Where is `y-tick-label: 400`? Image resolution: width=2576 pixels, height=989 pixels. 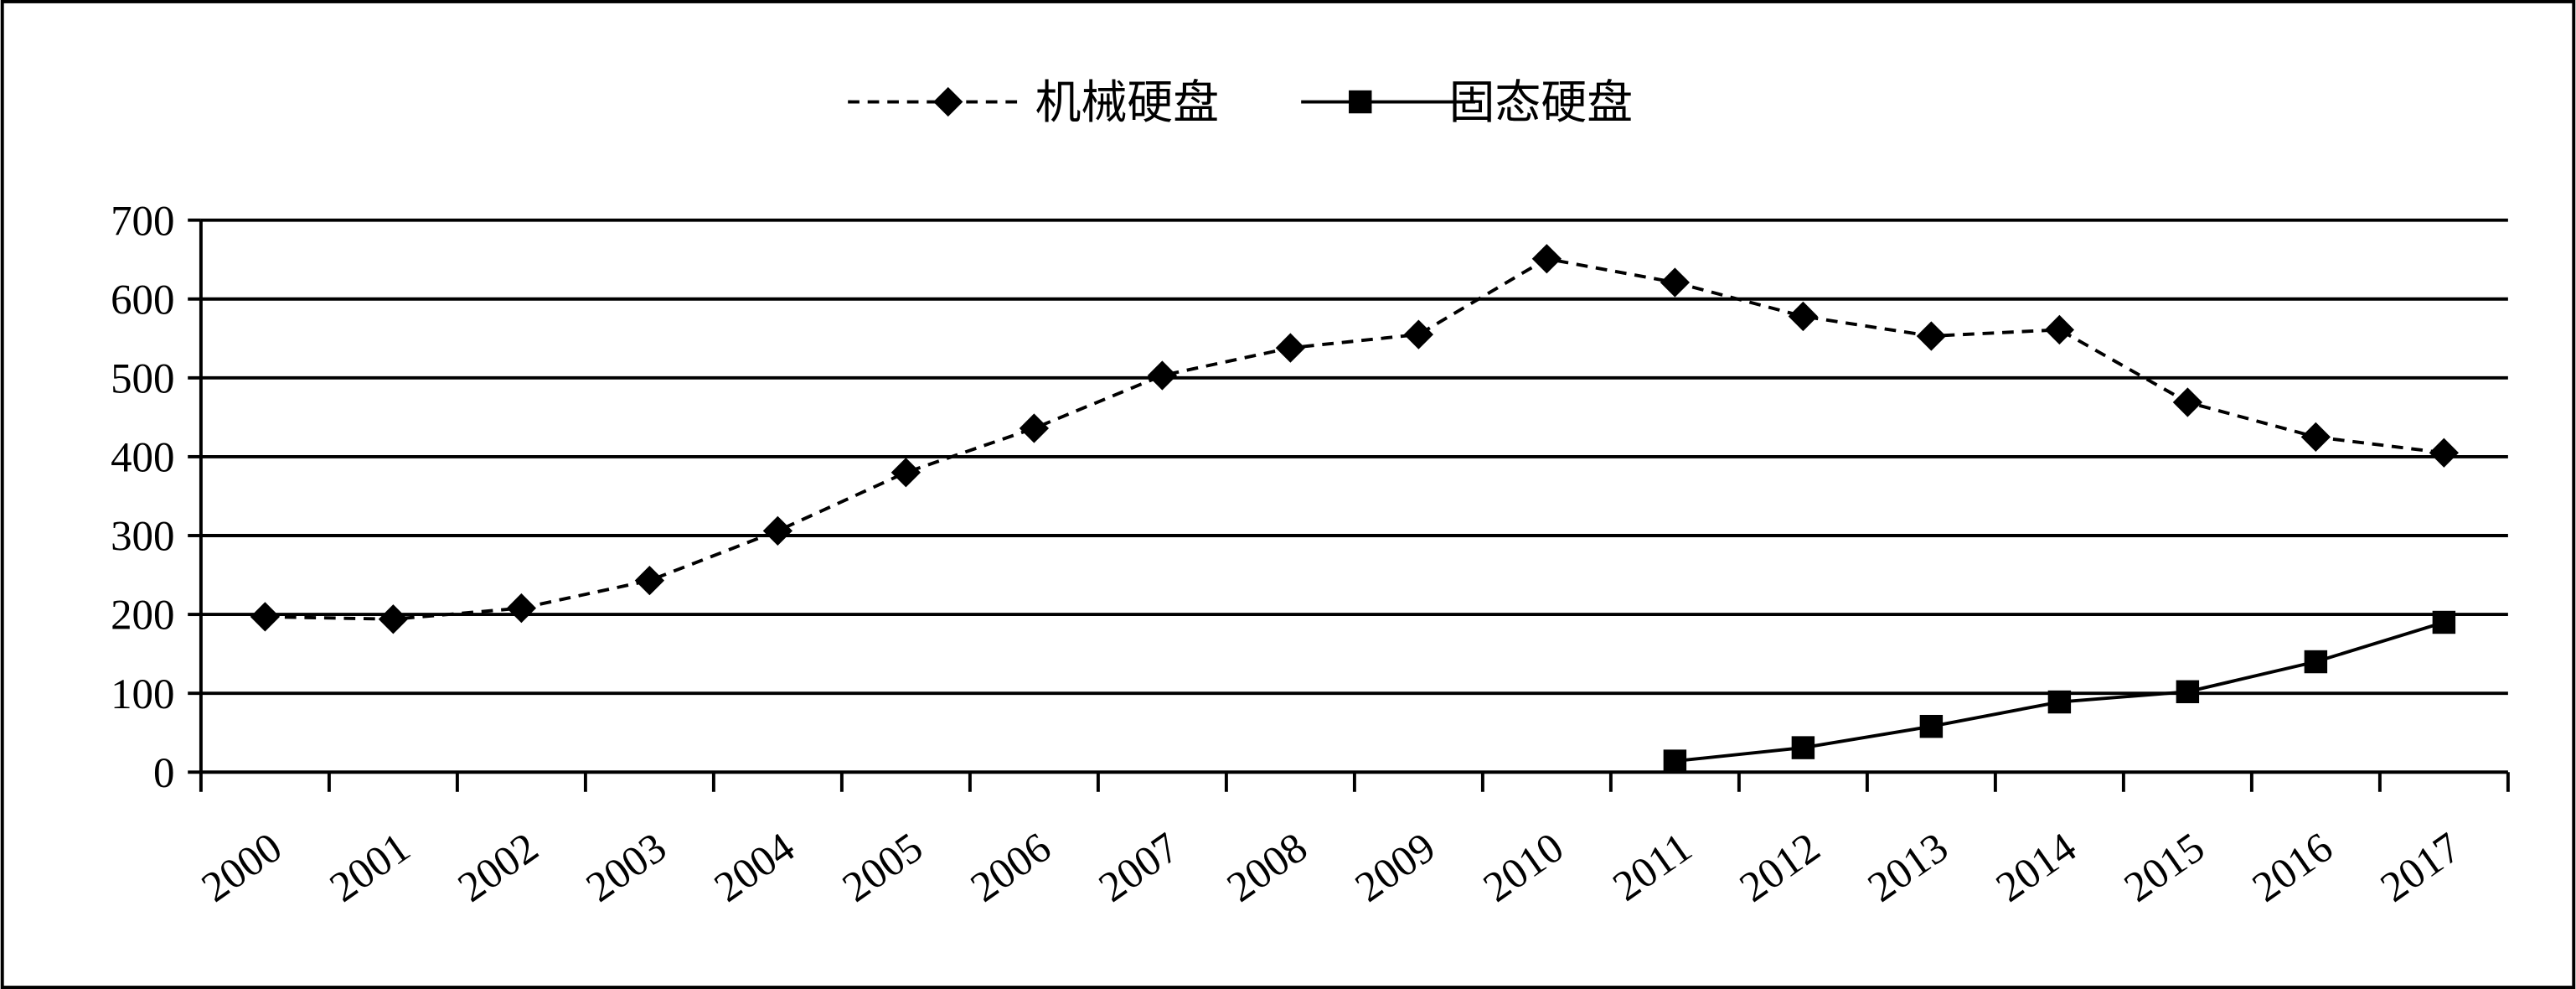 y-tick-label: 400 is located at coordinates (142, 459).